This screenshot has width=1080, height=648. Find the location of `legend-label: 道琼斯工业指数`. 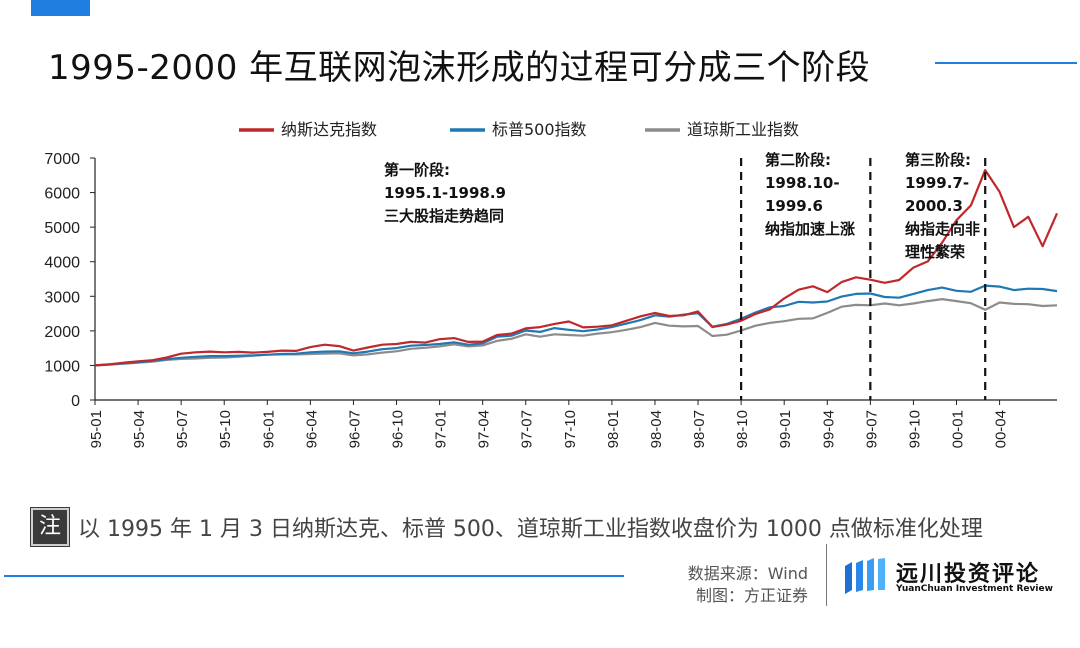

legend-label: 道琼斯工业指数 is located at coordinates (743, 129).